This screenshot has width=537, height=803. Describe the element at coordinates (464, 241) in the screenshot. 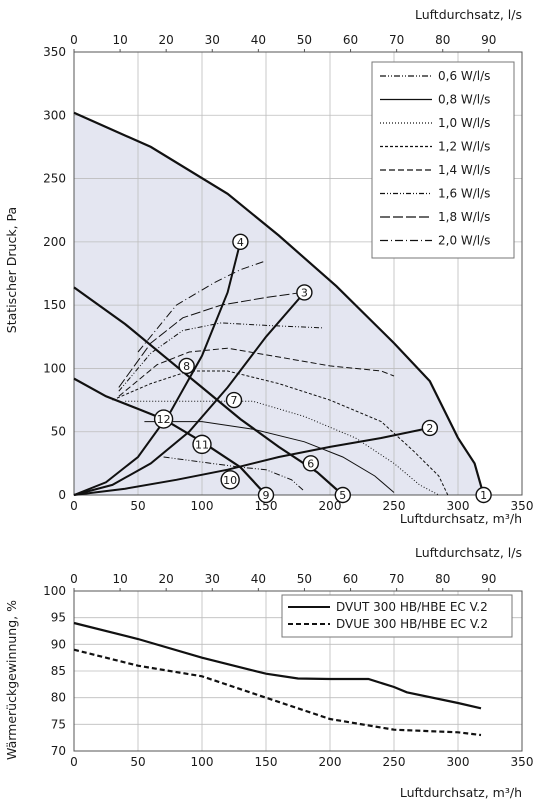

I see `legend-entry: 2,0 W/l/s` at that location.